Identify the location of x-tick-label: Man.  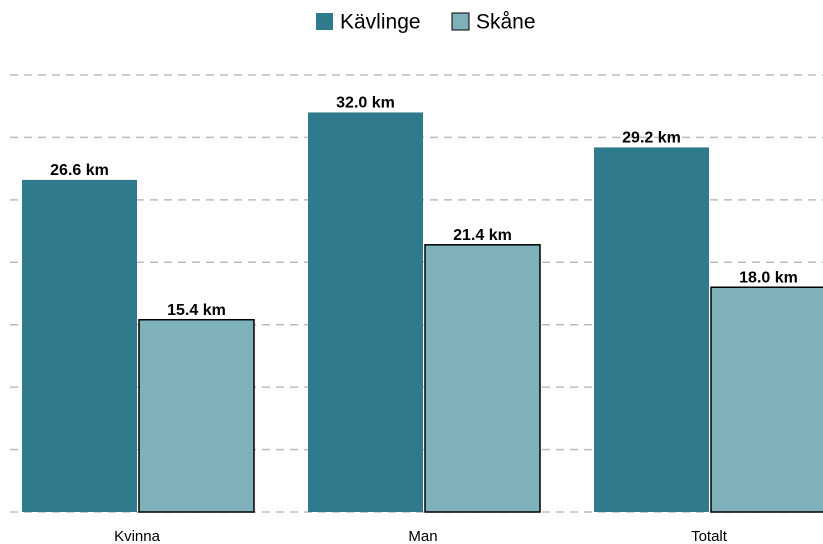
(422, 536).